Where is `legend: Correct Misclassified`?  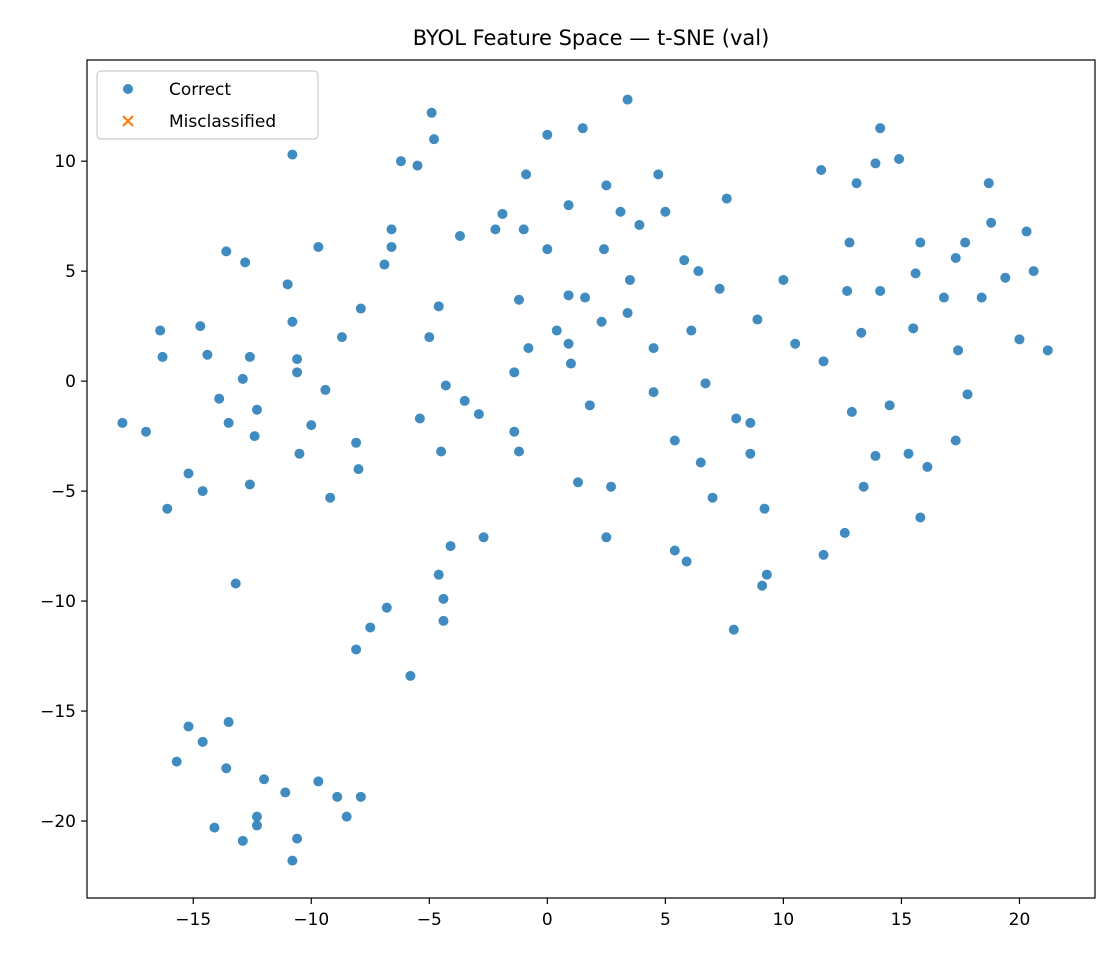 legend: Correct Misclassified is located at coordinates (207, 105).